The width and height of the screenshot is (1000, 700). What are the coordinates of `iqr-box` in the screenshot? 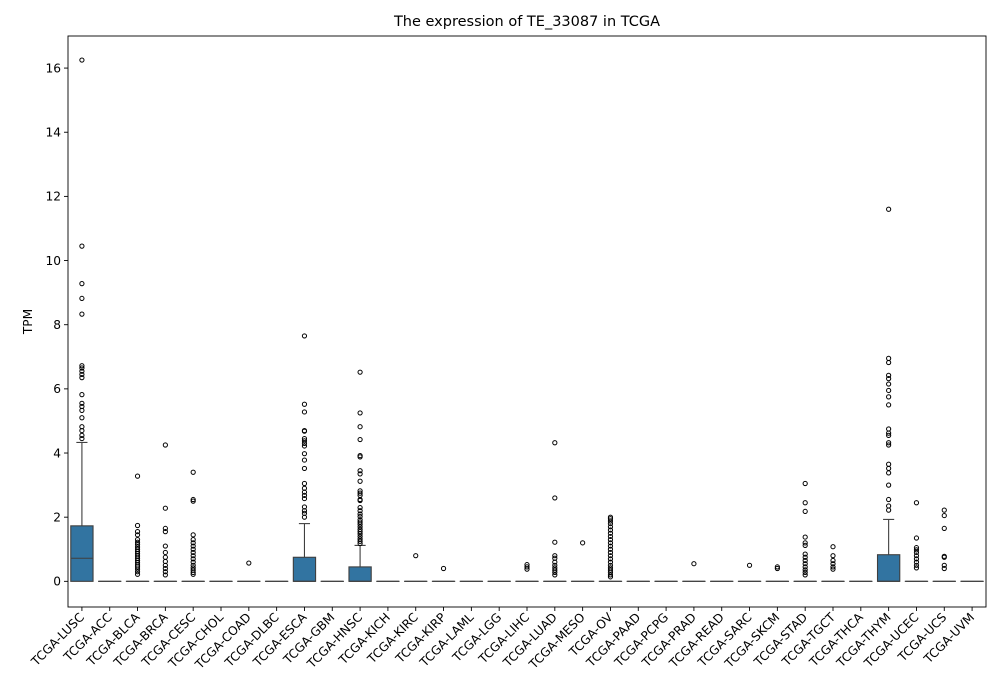 It's located at (888, 568).